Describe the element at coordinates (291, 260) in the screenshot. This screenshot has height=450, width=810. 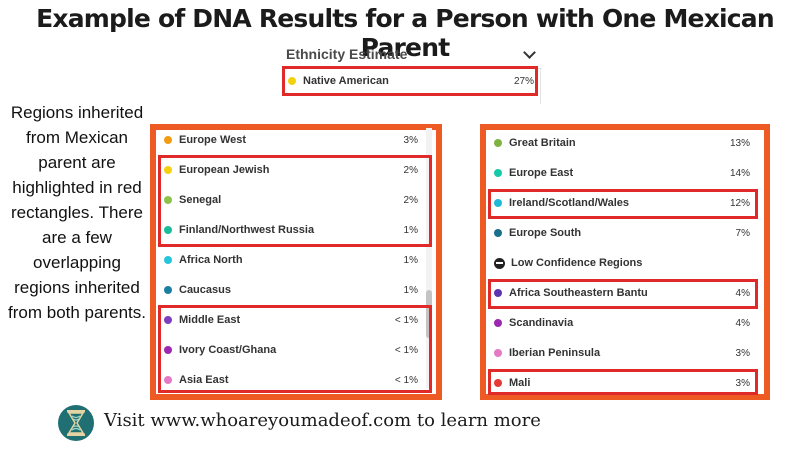
I see `region-row-africa-north: Africa North 1%` at that location.